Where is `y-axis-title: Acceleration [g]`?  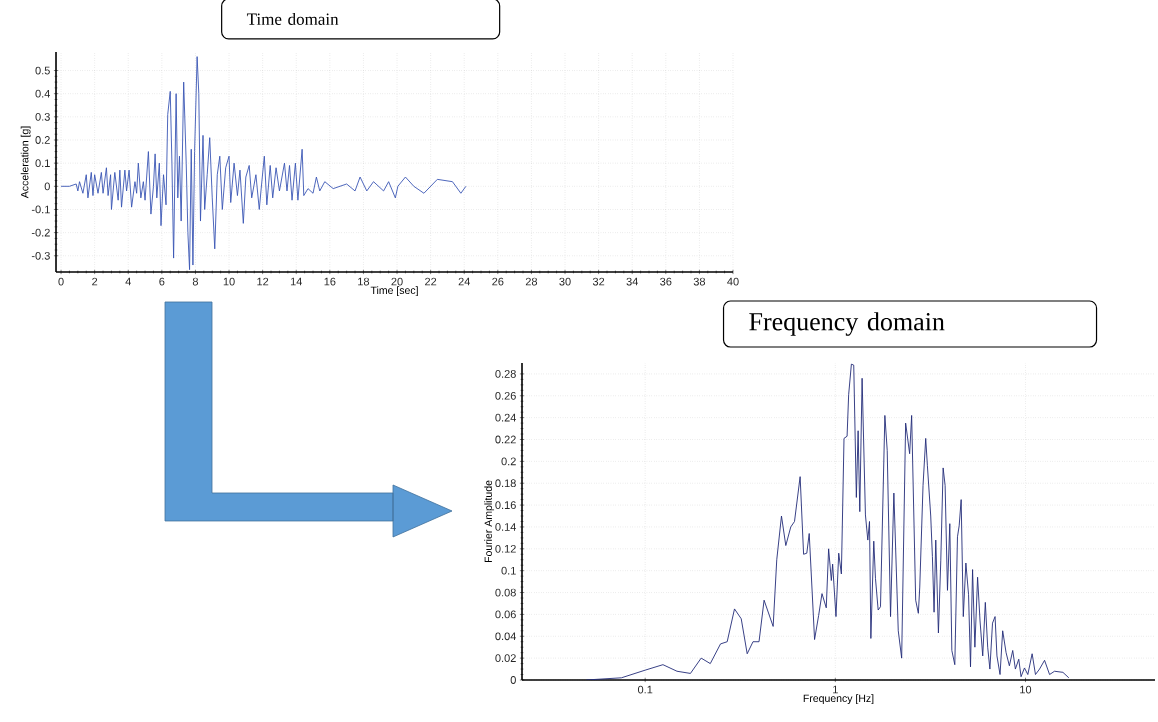 y-axis-title: Acceleration [g] is located at coordinates (25, 162).